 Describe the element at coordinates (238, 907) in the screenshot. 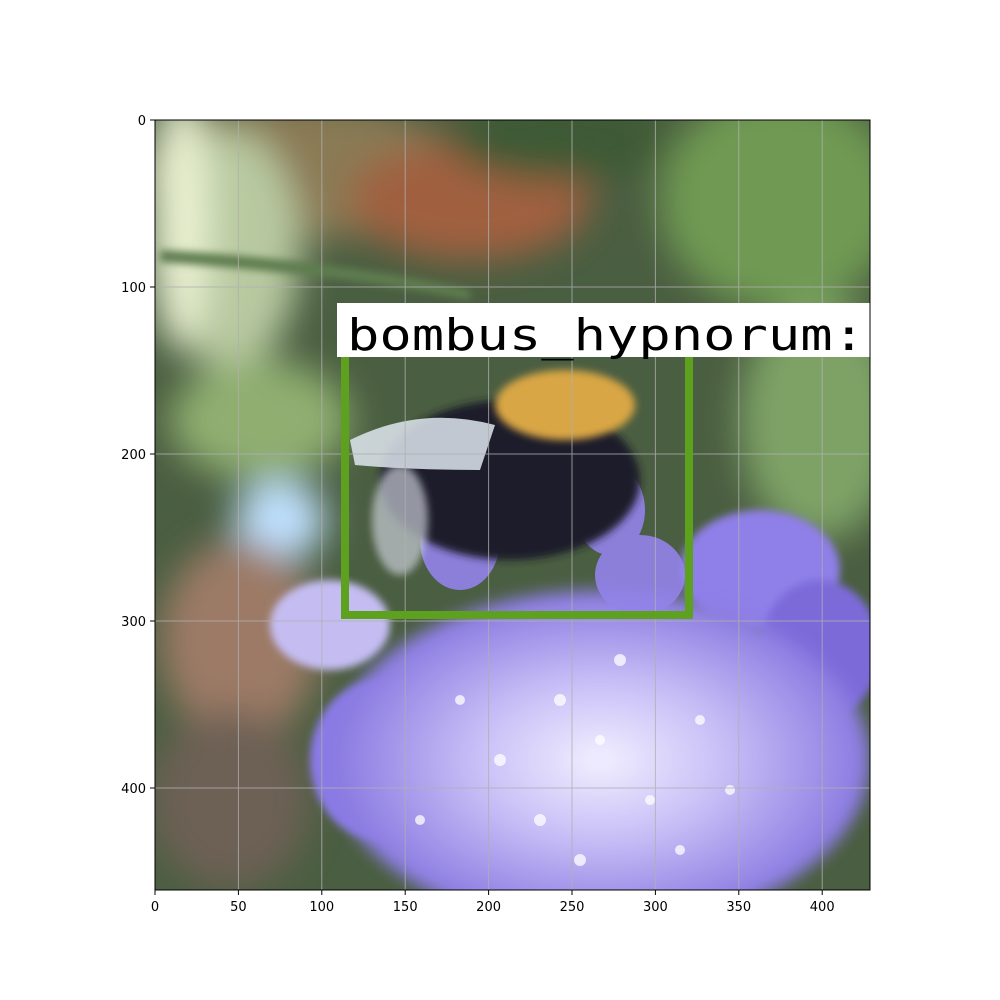

I see `x-tick-label: 50` at that location.